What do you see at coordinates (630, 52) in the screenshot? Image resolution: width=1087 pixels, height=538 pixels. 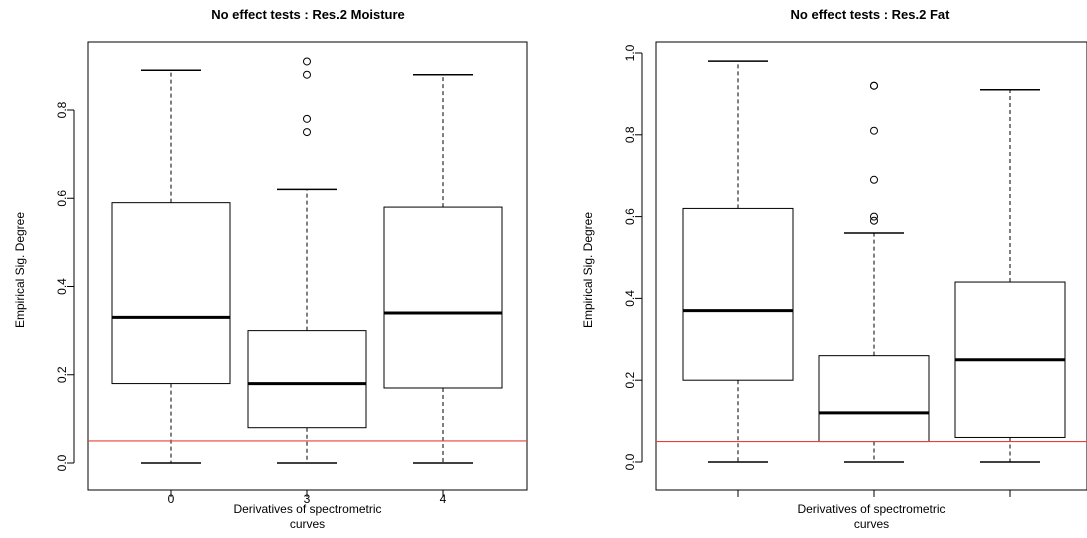 I see `y-tick-label-1-0: 1.0` at bounding box center [630, 52].